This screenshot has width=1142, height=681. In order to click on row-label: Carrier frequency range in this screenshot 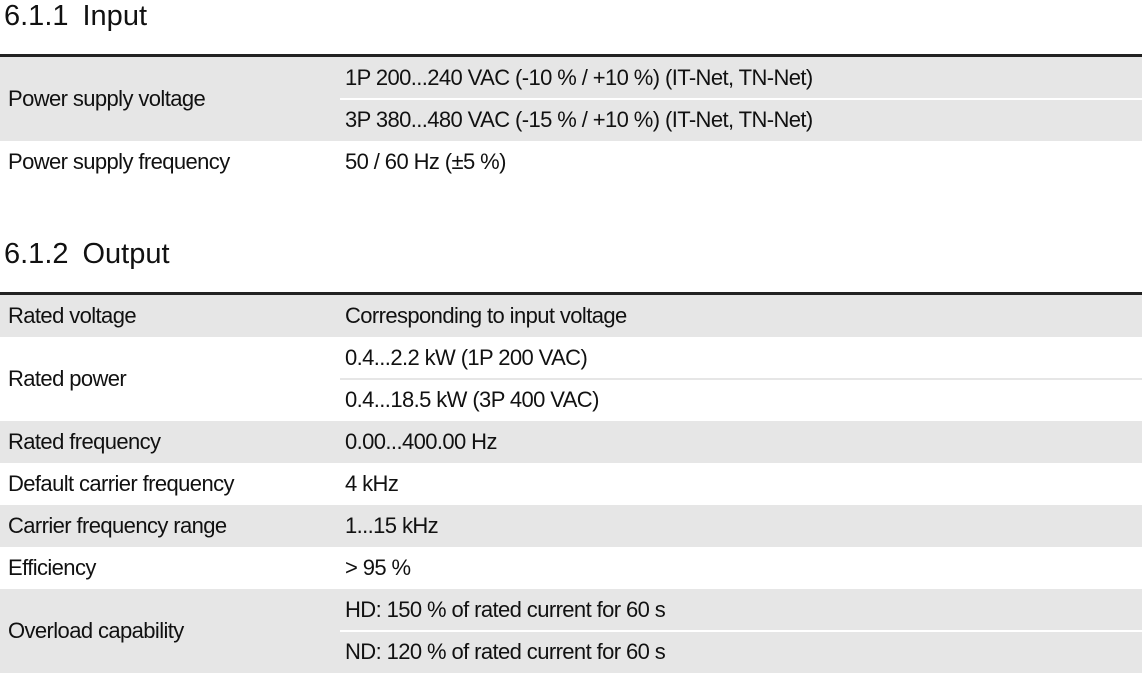, I will do `click(117, 525)`.